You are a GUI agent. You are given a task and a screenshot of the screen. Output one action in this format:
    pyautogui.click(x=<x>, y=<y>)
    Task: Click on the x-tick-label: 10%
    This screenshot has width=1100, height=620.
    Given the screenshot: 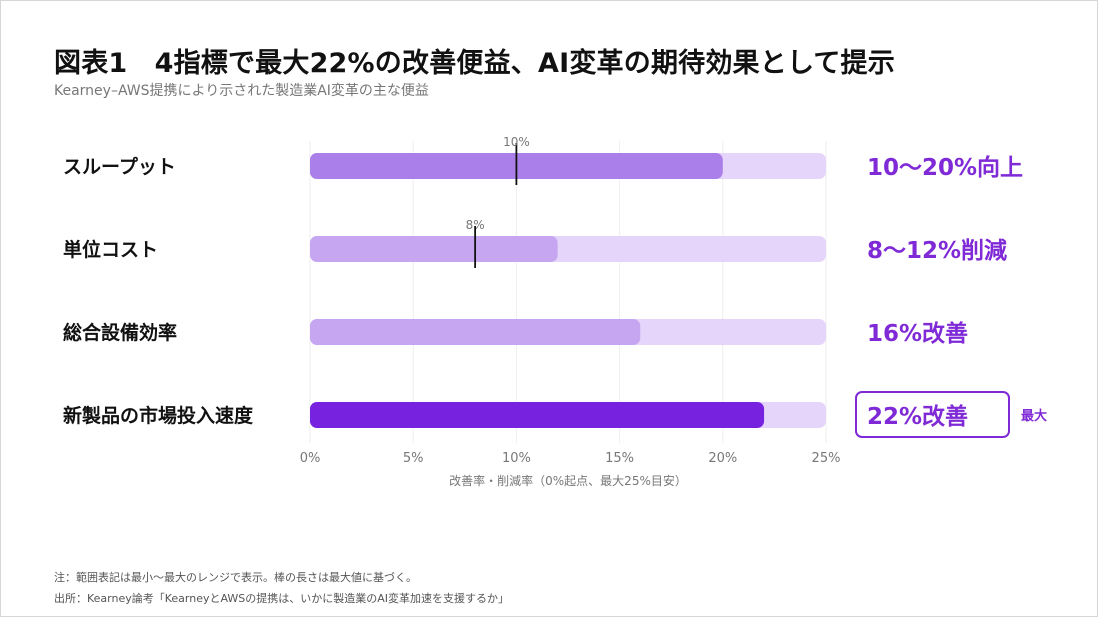 What is the action you would take?
    pyautogui.click(x=516, y=458)
    